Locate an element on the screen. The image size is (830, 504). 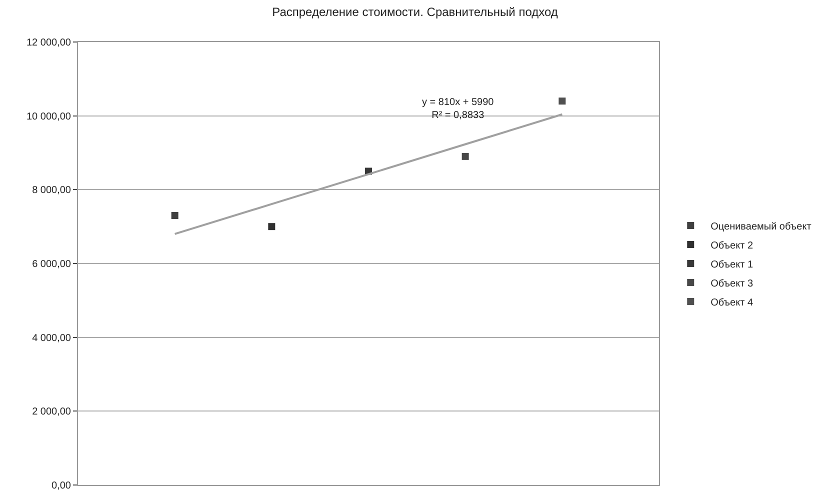
y-tick-label: 0,00 is located at coordinates (62, 486).